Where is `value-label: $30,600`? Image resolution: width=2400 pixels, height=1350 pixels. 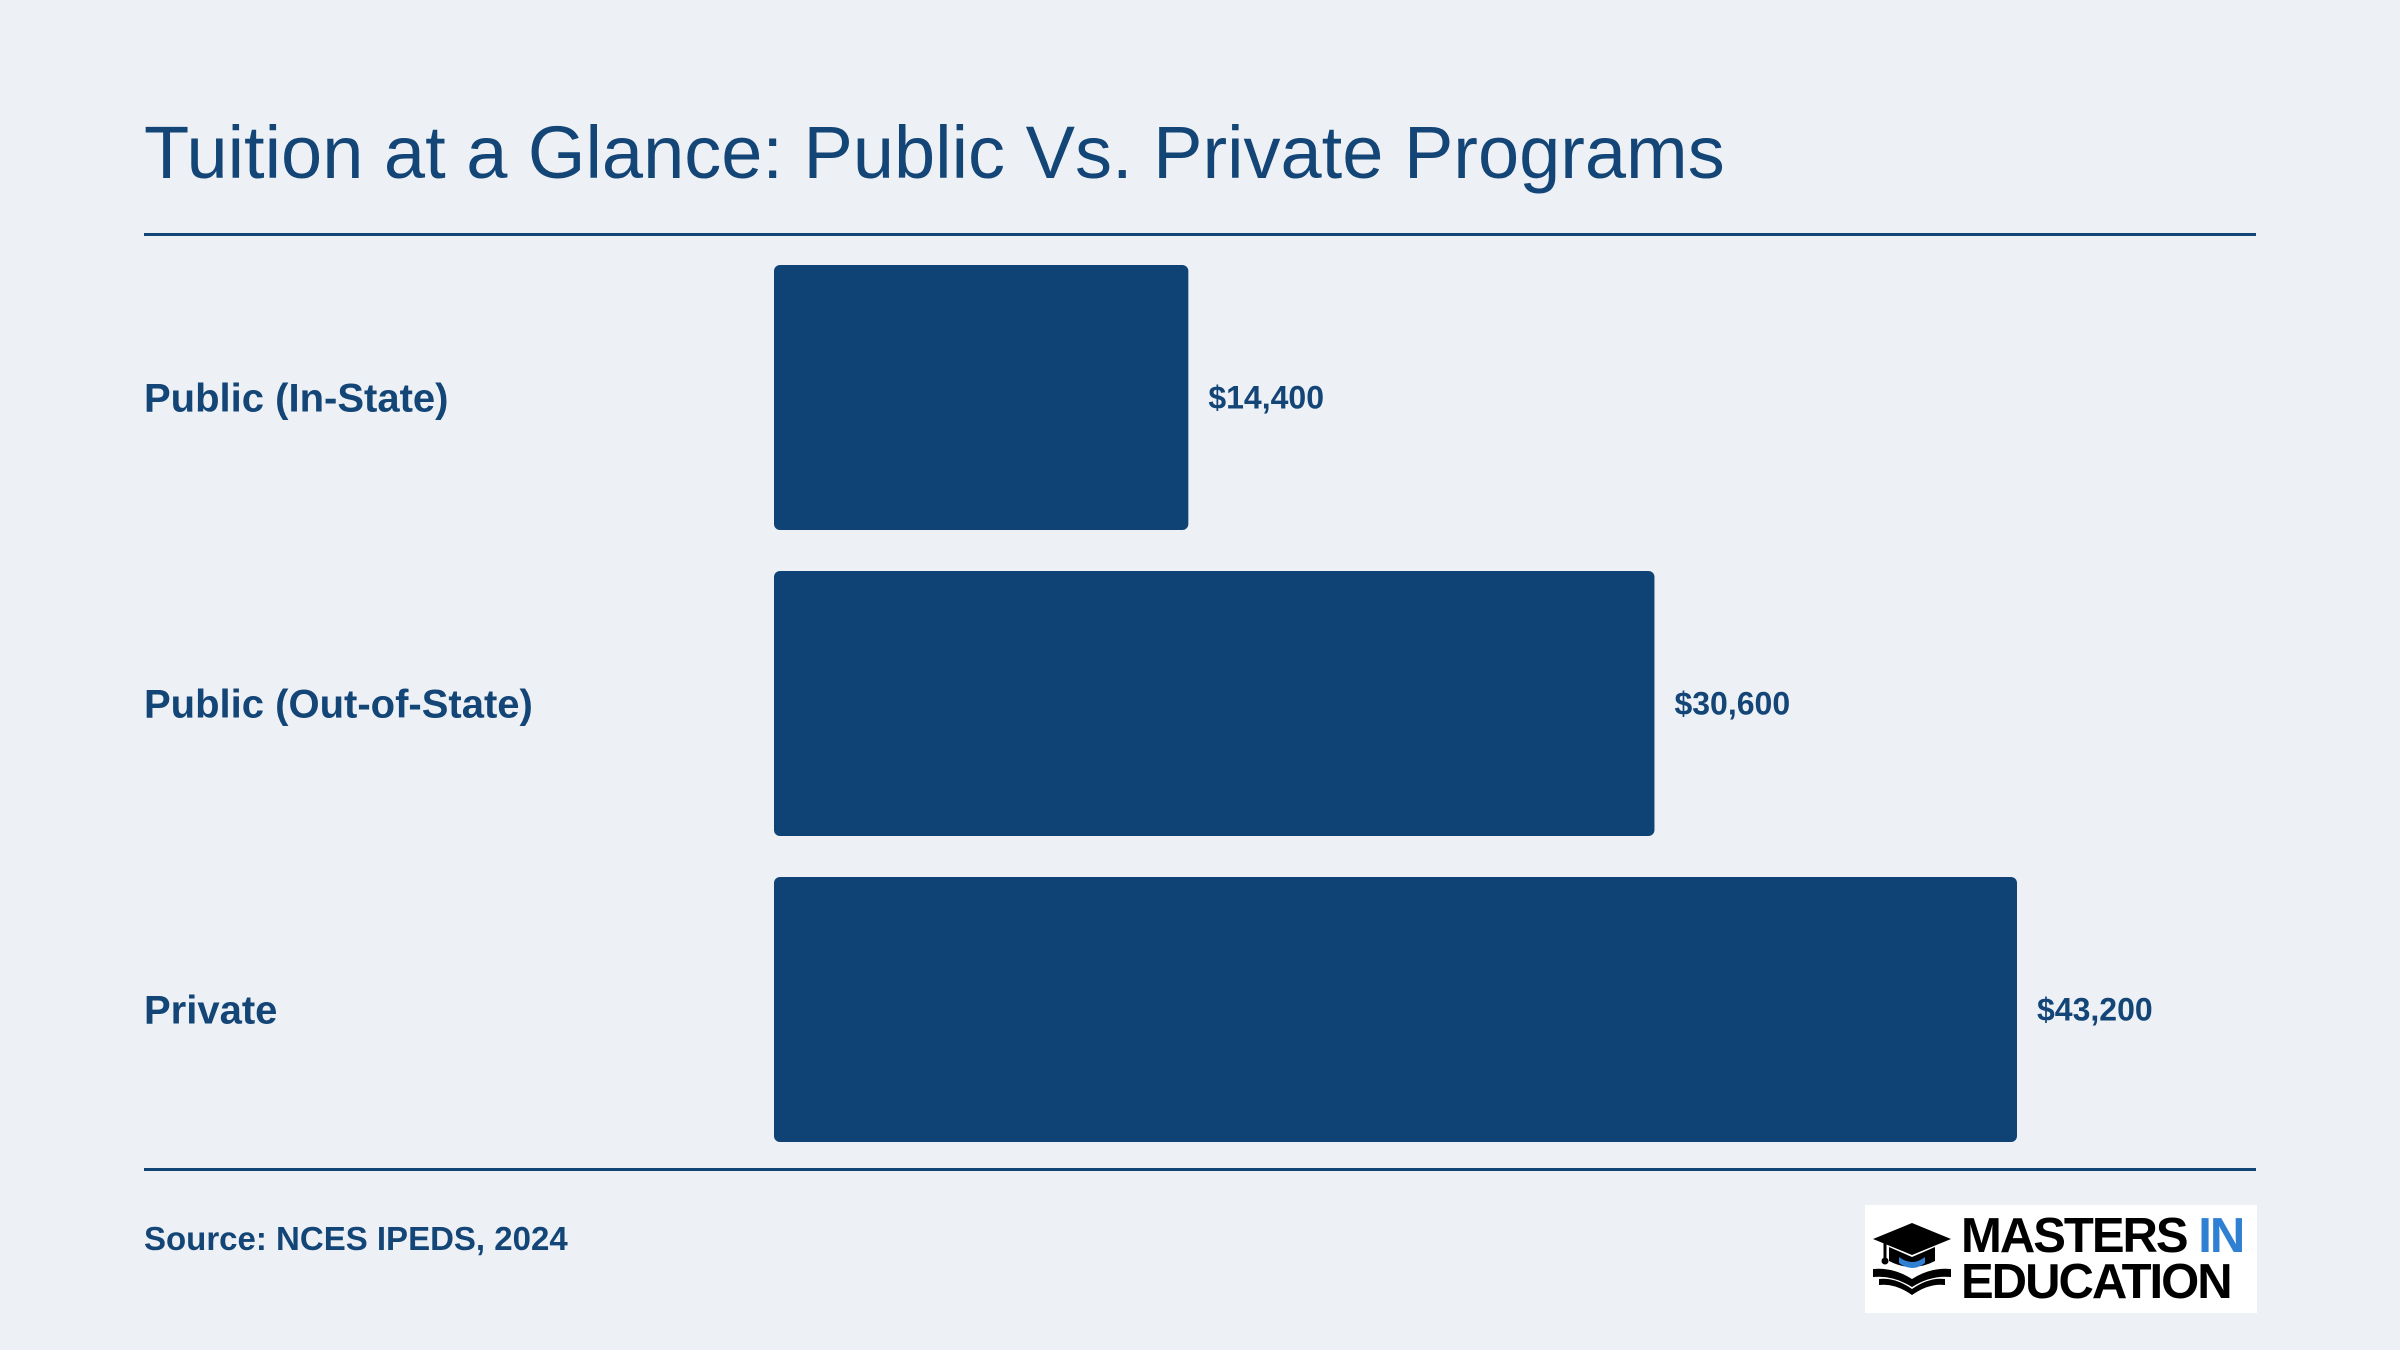 value-label: $30,600 is located at coordinates (1732, 704).